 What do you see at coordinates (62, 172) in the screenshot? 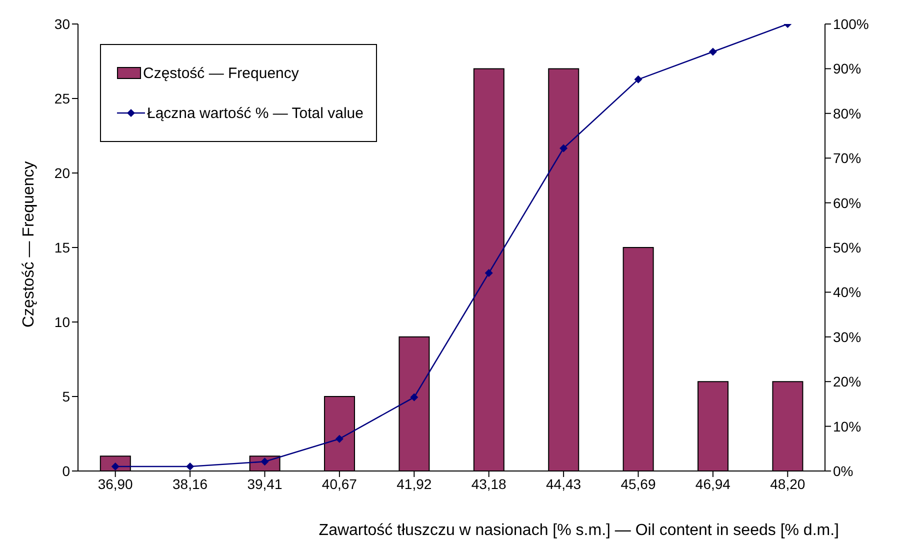
I see `y-tick-label: 20` at bounding box center [62, 172].